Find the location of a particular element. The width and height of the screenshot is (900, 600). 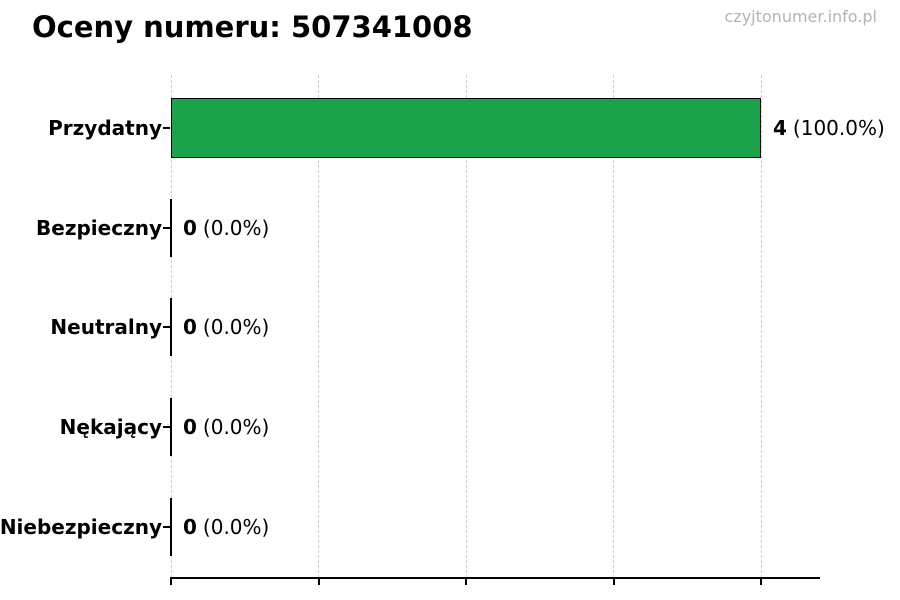

bar is located at coordinates (466, 127).